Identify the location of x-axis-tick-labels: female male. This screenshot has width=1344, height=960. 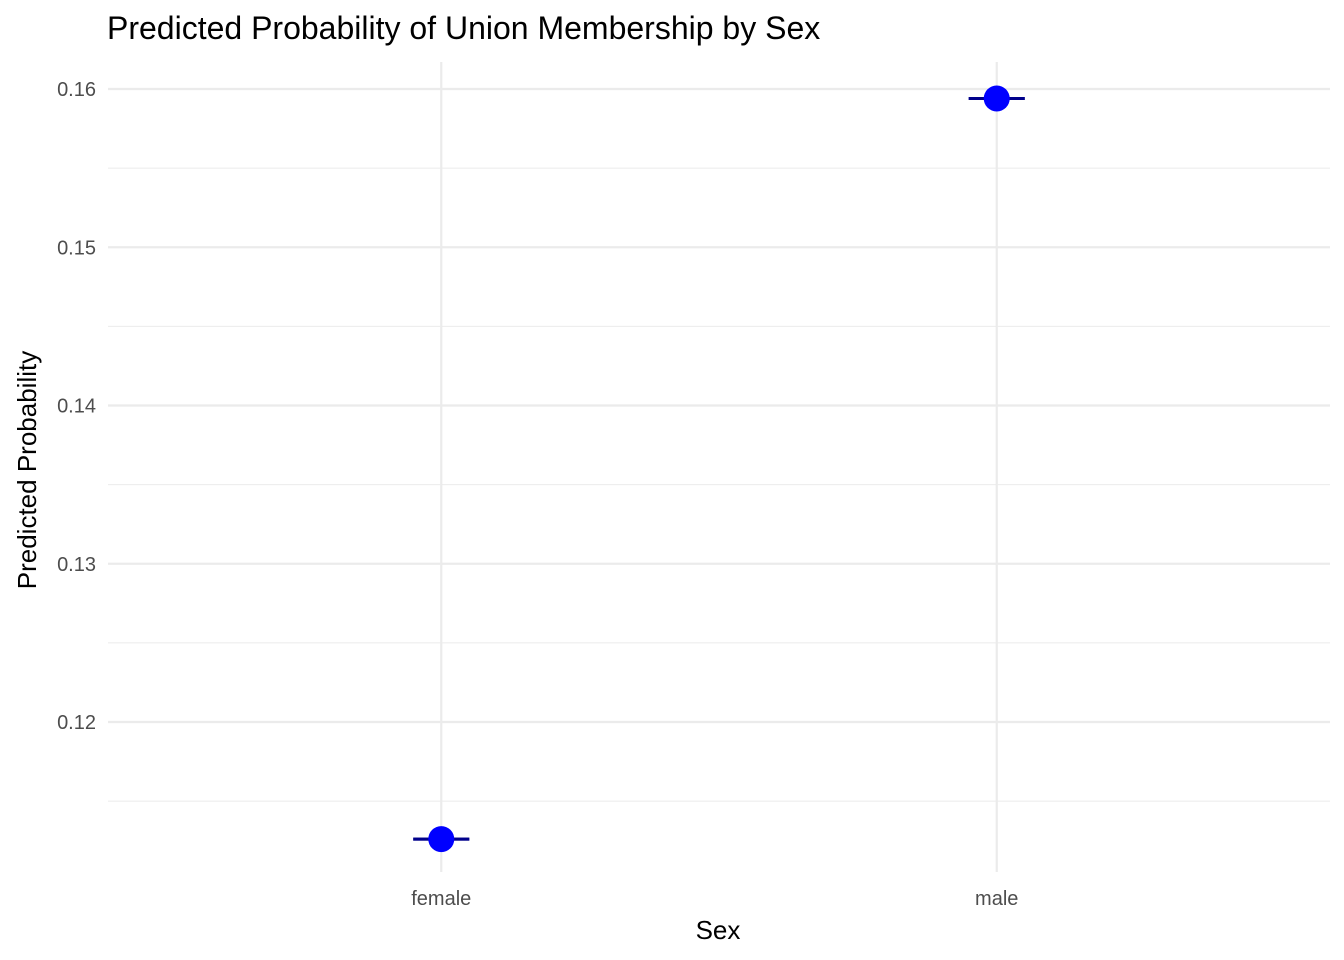
(714, 899).